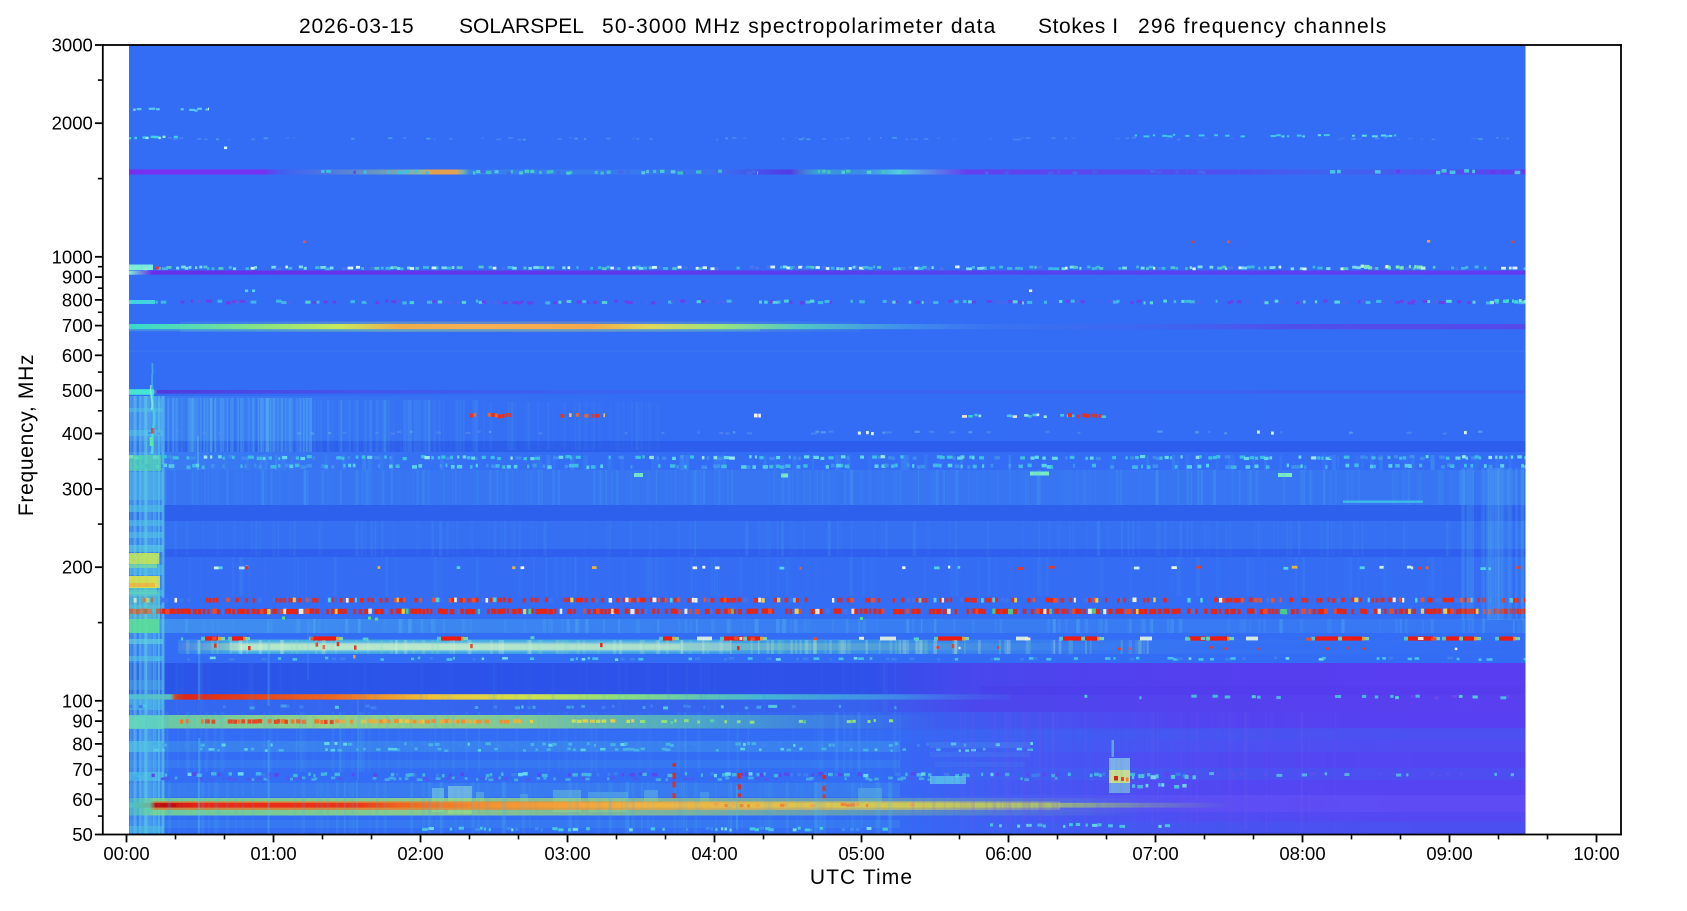 The height and width of the screenshot is (911, 1687). I want to click on svg-text: 200, so click(77, 567).